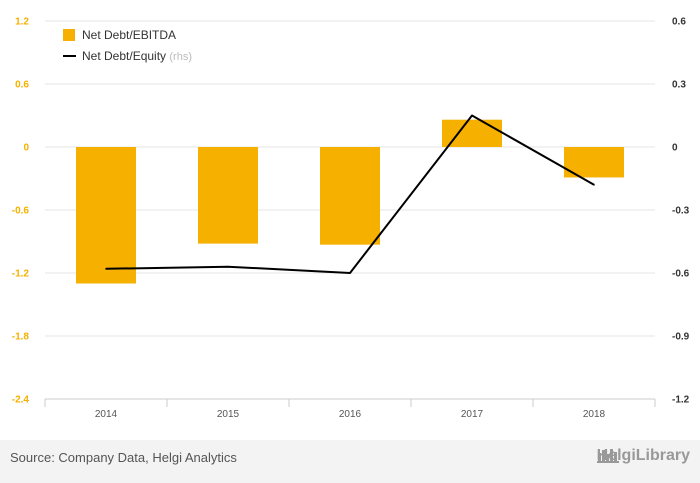 The width and height of the screenshot is (700, 483). I want to click on right-axis-tick-label: -1.2, so click(681, 400).